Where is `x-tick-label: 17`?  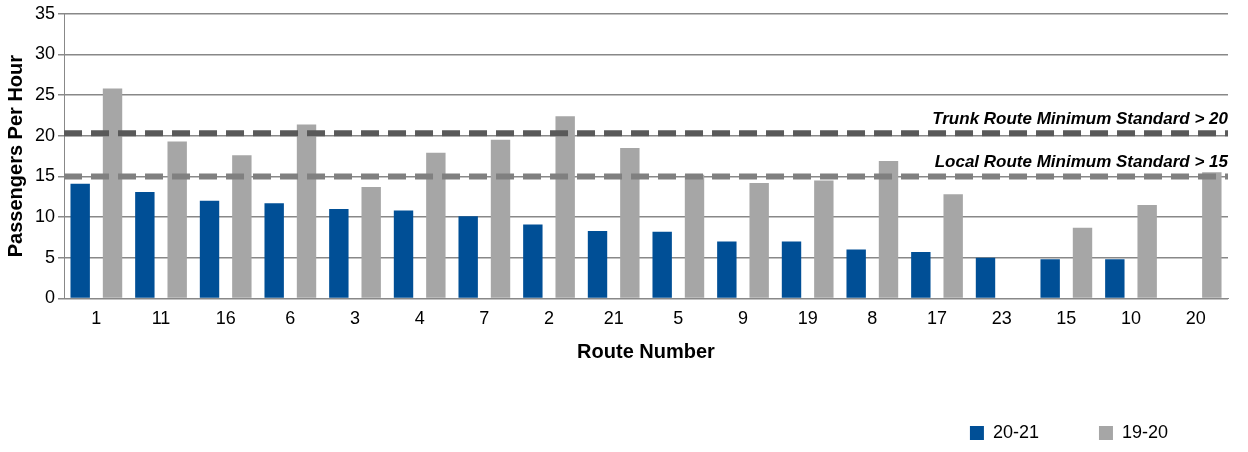 x-tick-label: 17 is located at coordinates (937, 318).